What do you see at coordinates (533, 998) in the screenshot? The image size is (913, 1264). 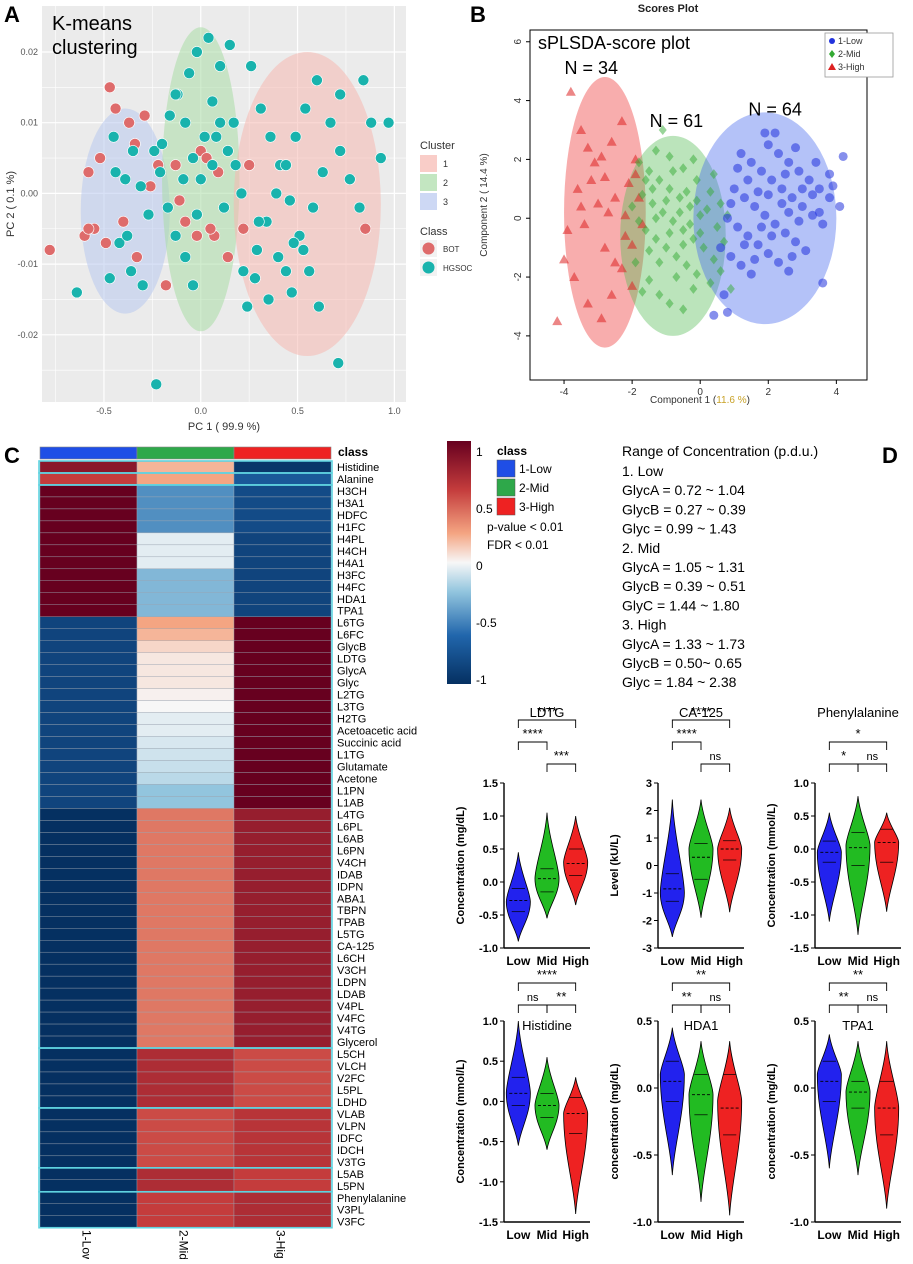 I see `significance-label: ns` at bounding box center [533, 998].